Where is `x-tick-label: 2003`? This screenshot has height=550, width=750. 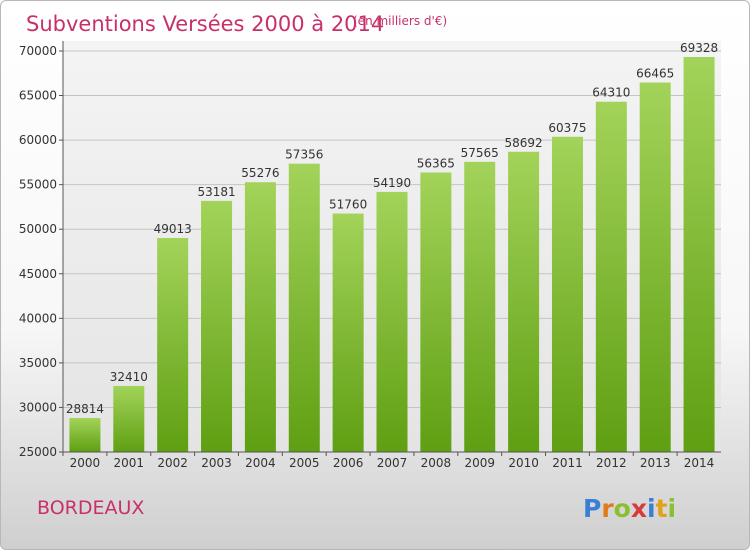
x-tick-label: 2003 is located at coordinates (216, 463).